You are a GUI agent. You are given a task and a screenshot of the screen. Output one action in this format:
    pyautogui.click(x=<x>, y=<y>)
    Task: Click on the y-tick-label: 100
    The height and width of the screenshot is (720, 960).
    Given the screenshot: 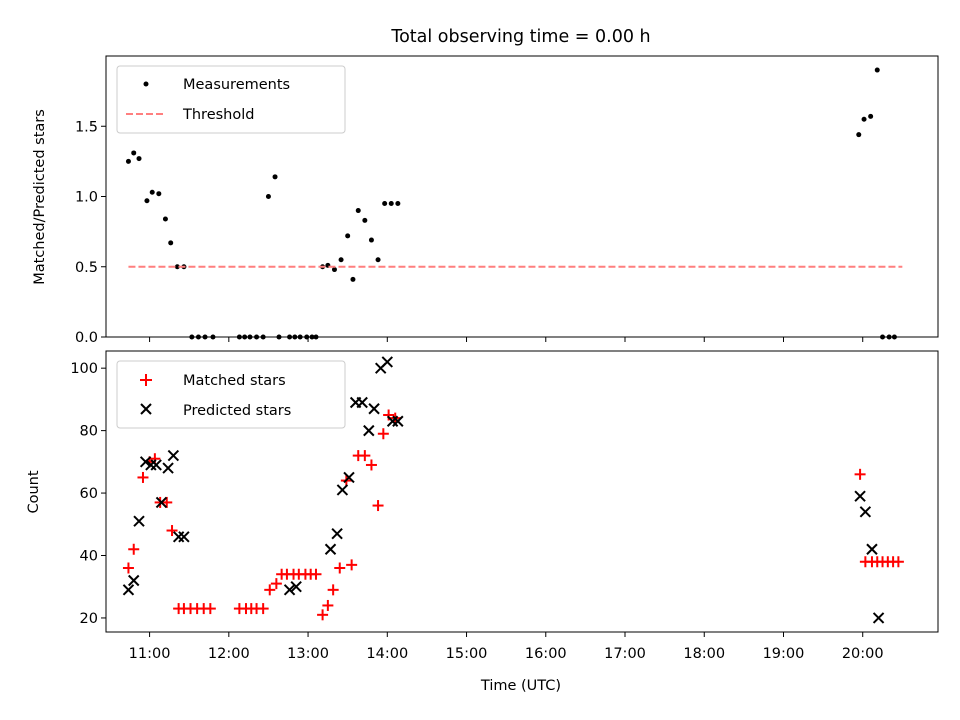 What is the action you would take?
    pyautogui.click(x=84, y=369)
    